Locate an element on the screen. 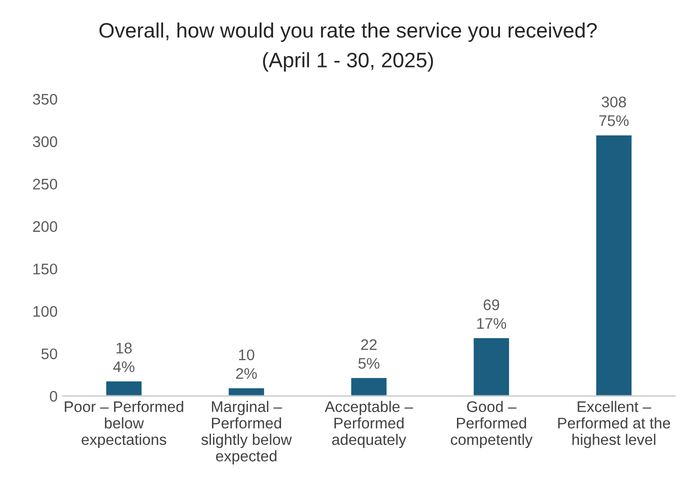 Image resolution: width=696 pixels, height=495 pixels. y-tick-label: 200 is located at coordinates (45, 226).